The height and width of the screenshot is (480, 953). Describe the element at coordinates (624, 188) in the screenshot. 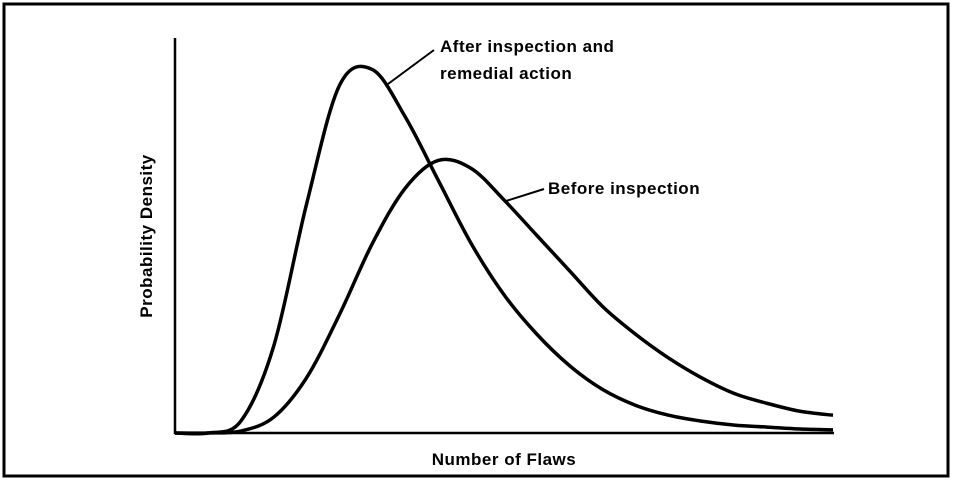

I see `series-label: Before inspection` at that location.